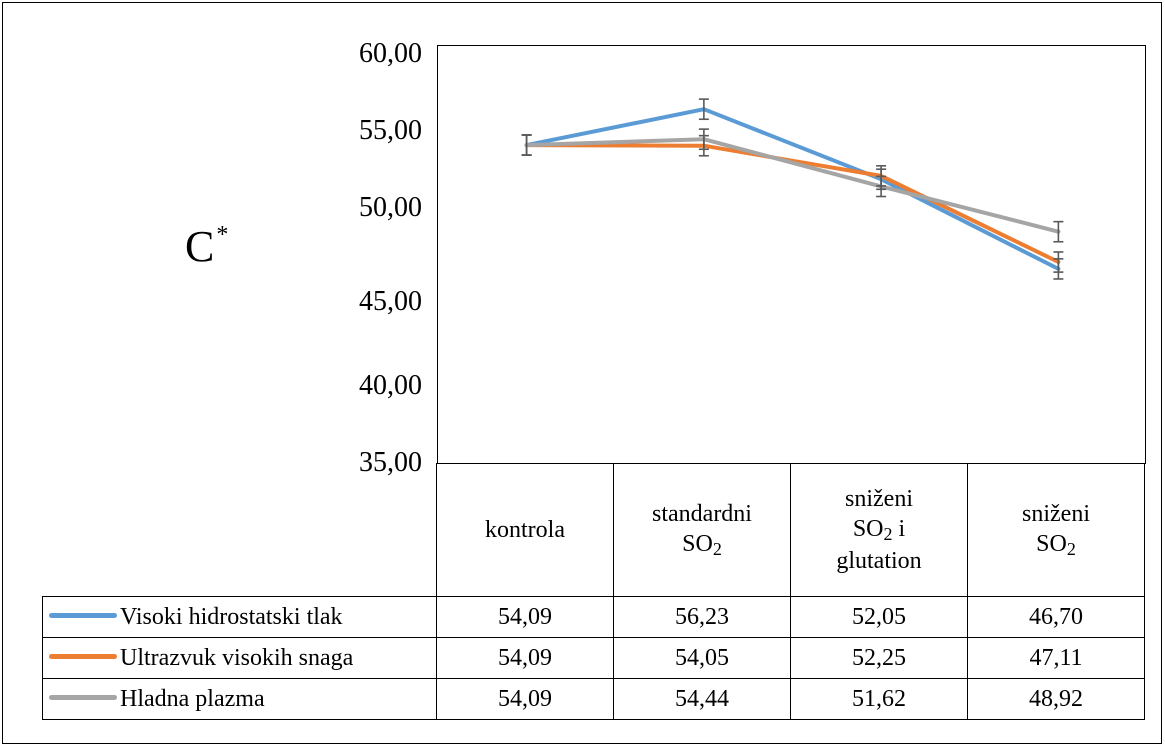 The image size is (1165, 747). What do you see at coordinates (390, 301) in the screenshot?
I see `y-tick-label: 45,00` at bounding box center [390, 301].